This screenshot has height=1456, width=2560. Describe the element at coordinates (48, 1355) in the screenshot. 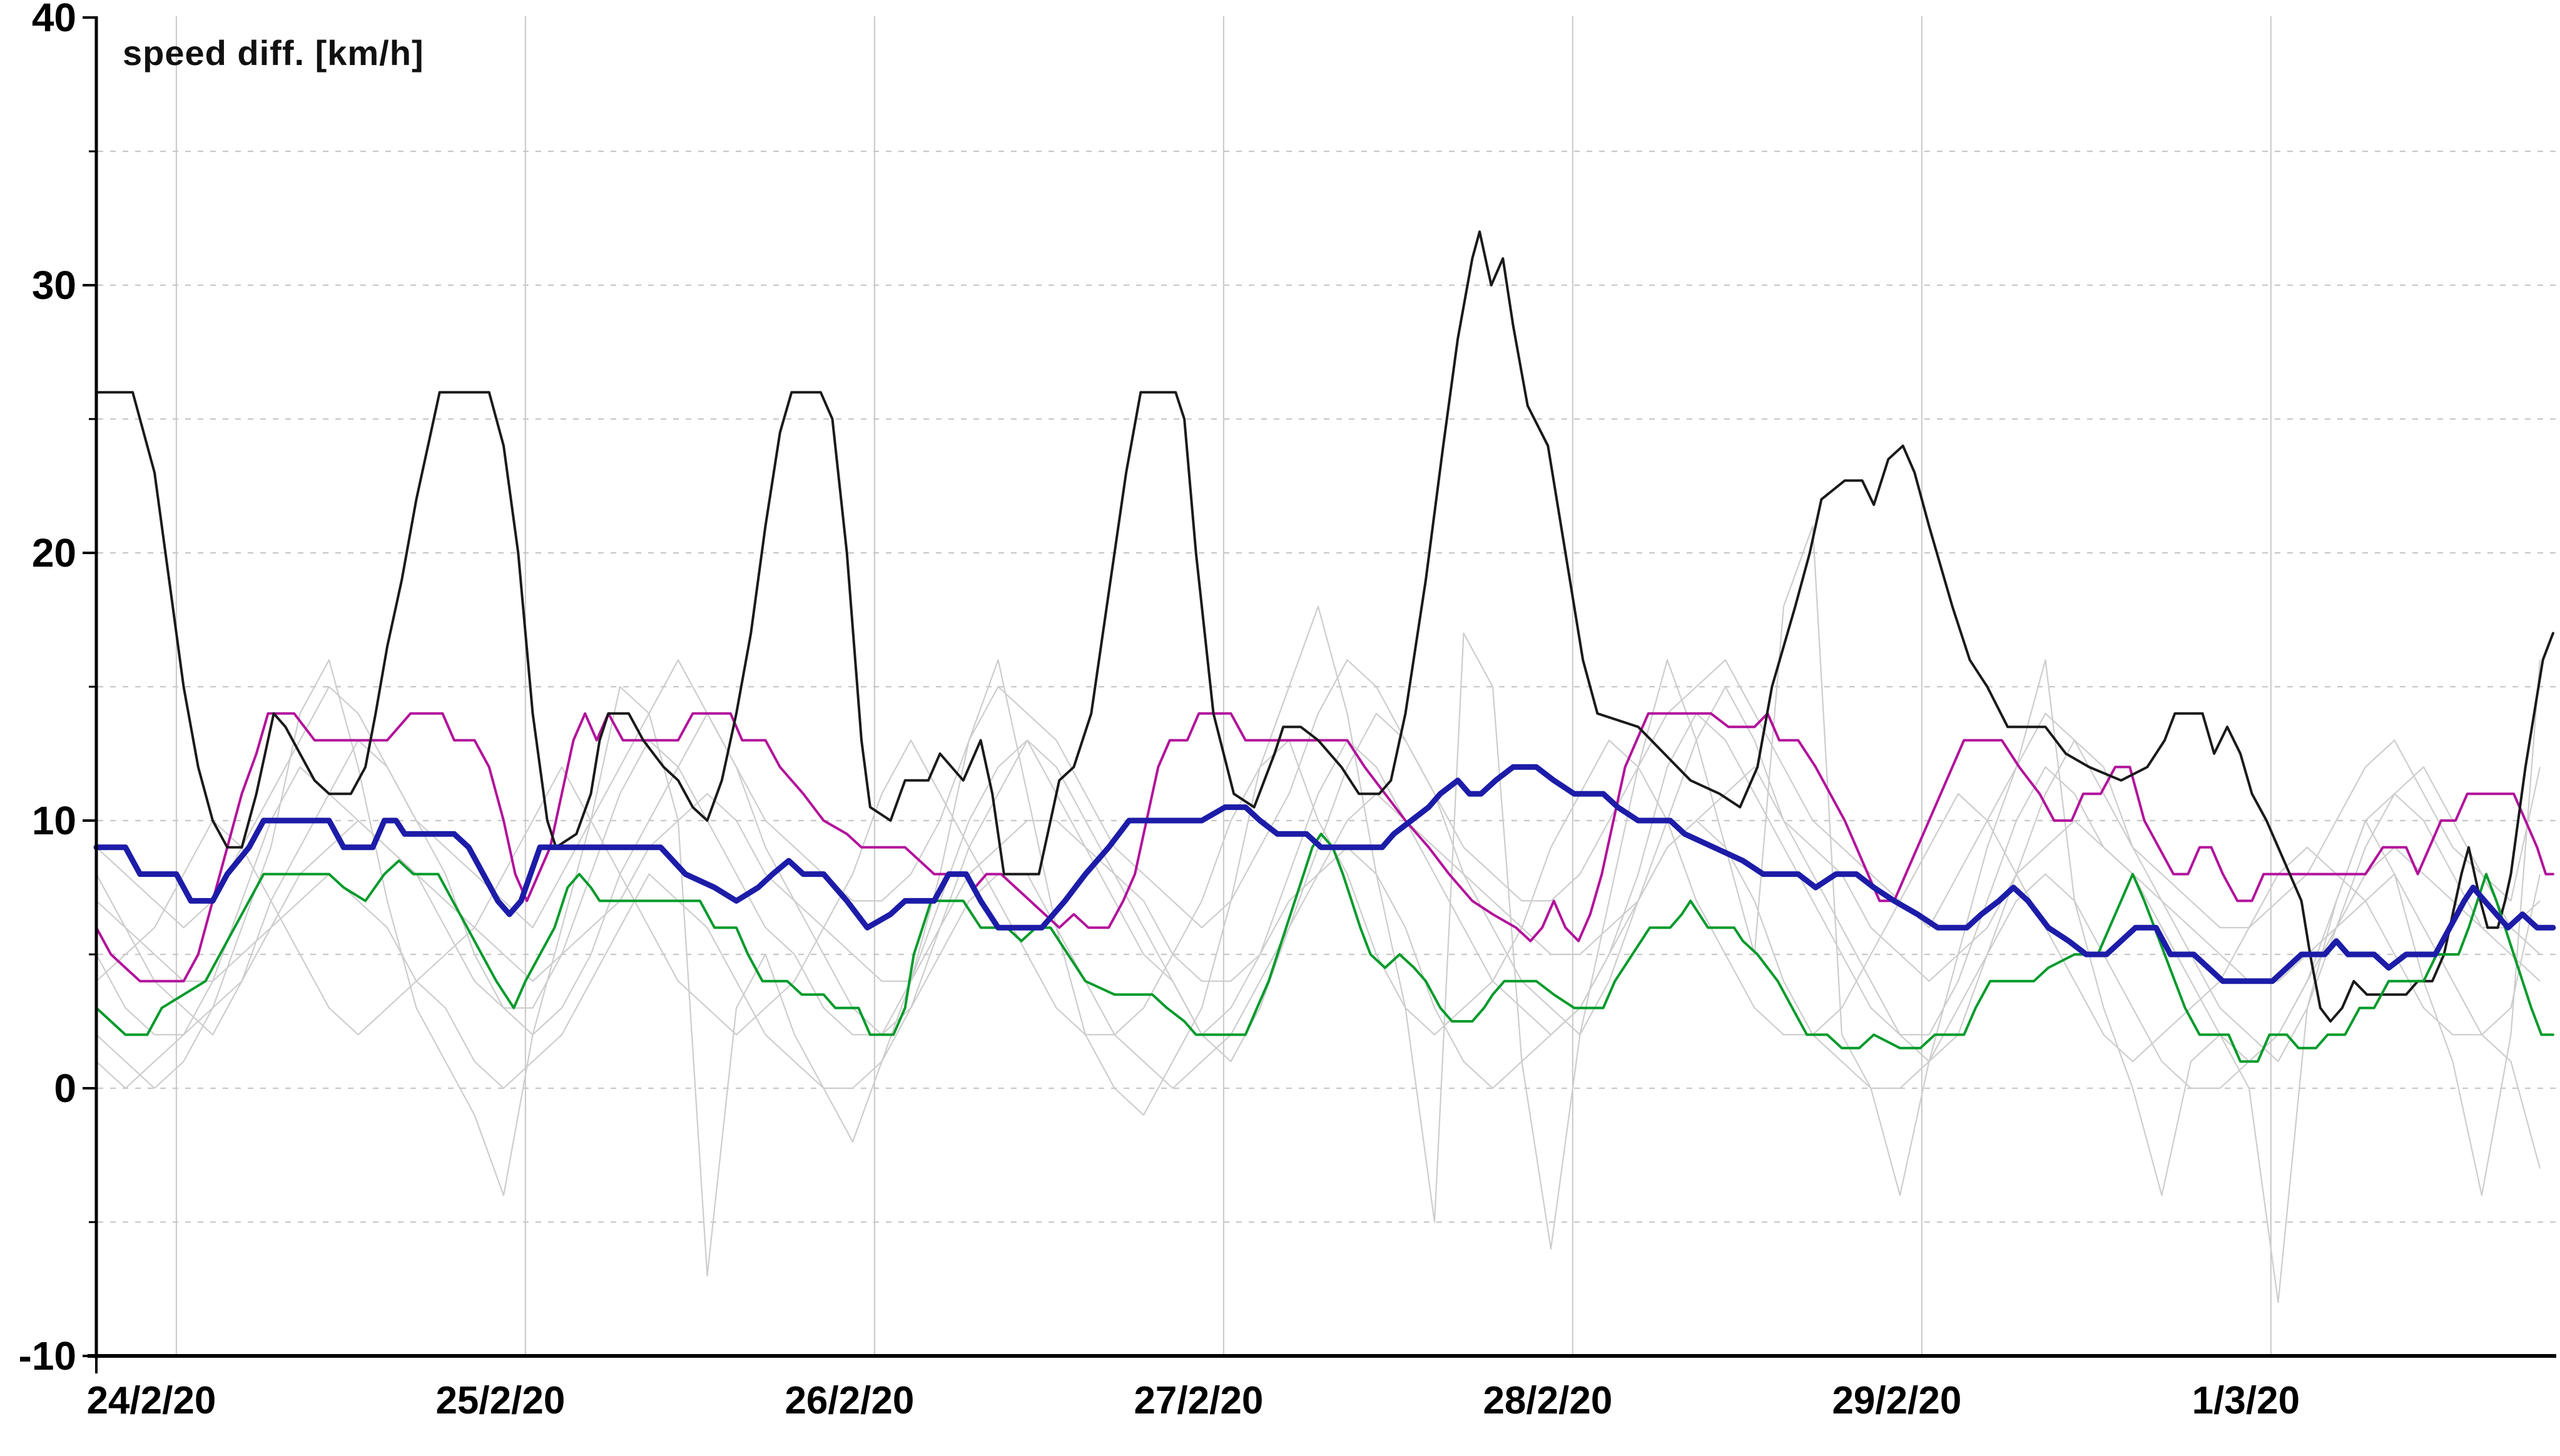

I see `y-tick-label: -10` at that location.